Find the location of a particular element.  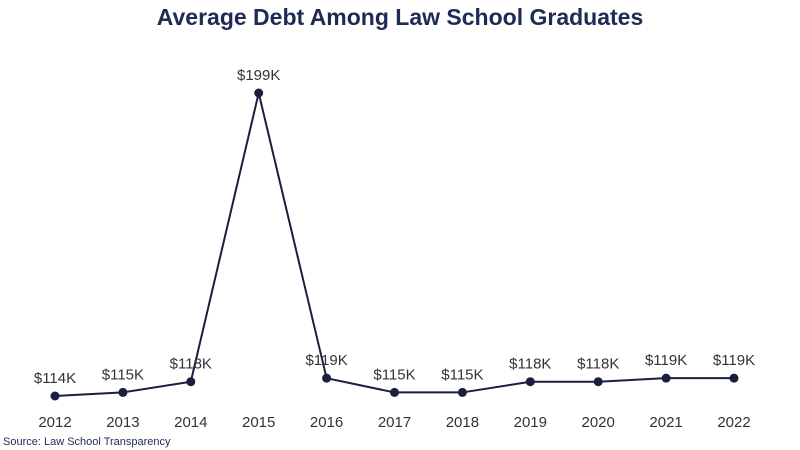

value-label: $114K is located at coordinates (55, 378).